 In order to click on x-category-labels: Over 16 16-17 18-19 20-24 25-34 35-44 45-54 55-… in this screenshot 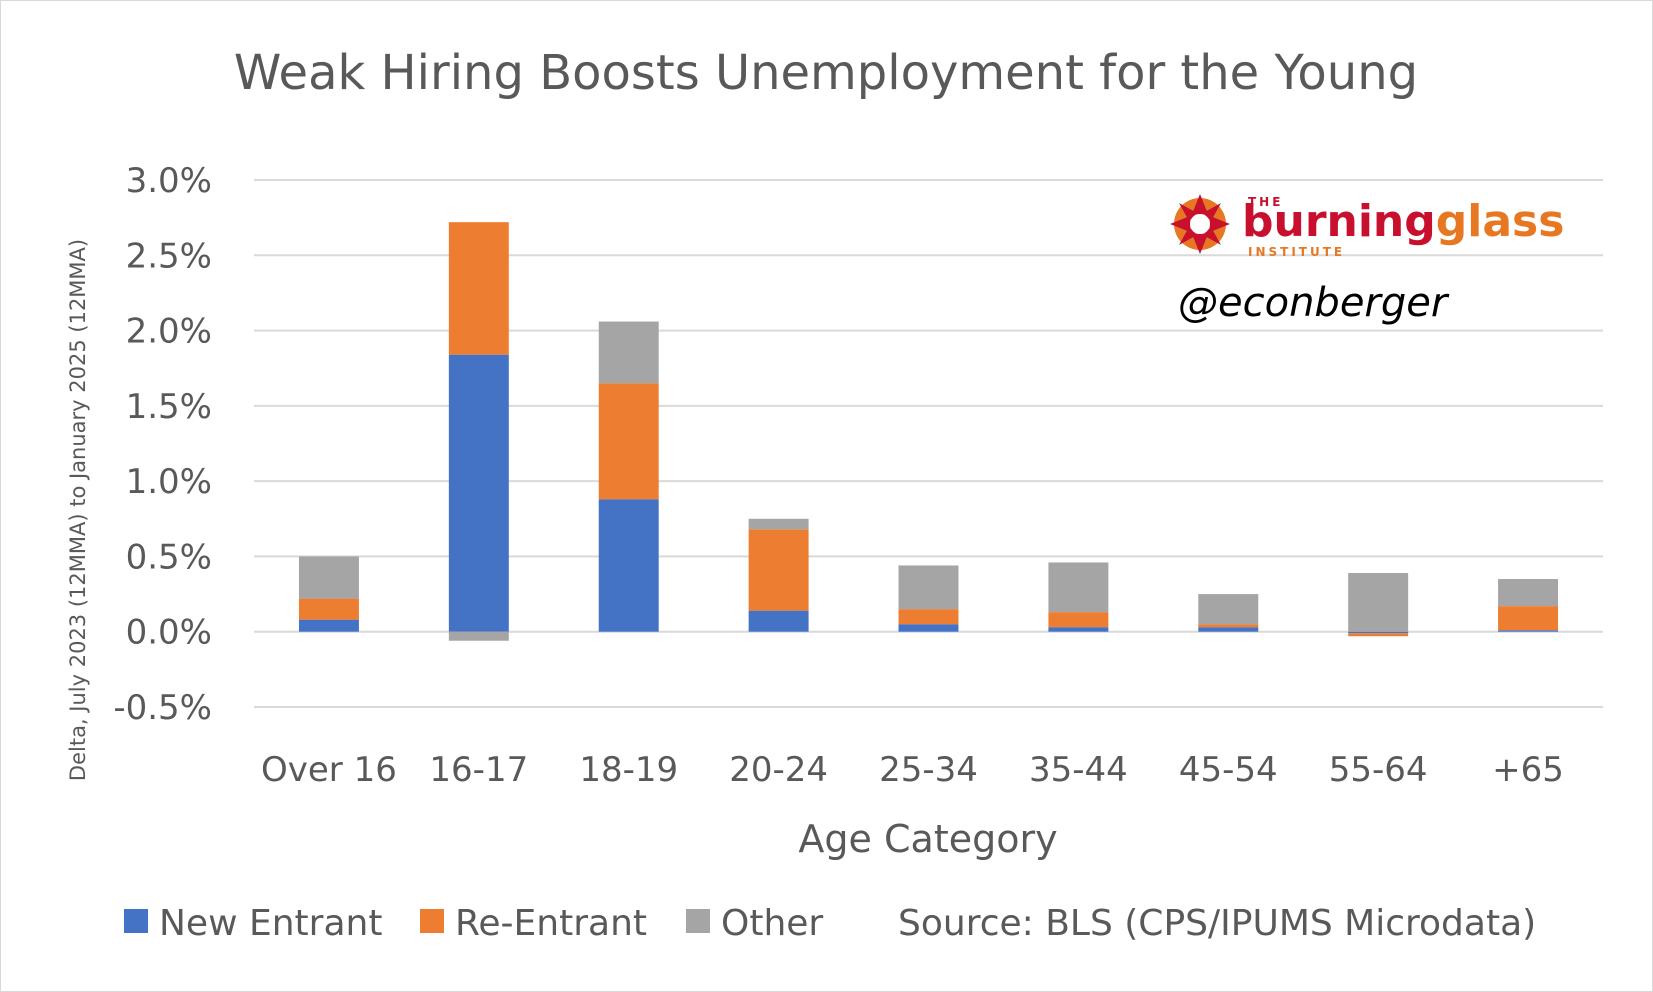, I will do `click(912, 770)`.